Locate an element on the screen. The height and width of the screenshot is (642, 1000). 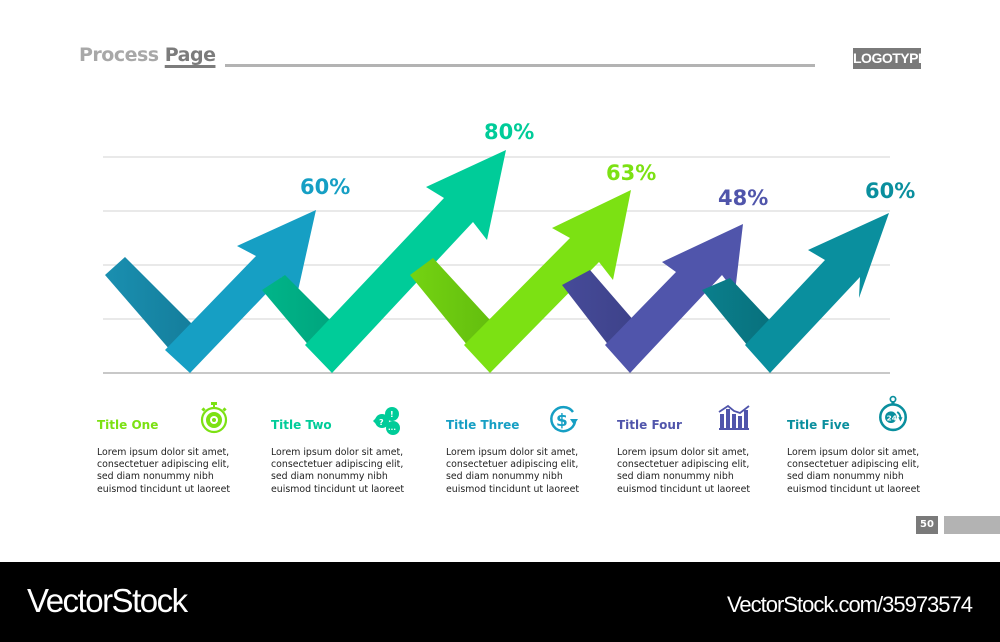
value-label-5: 60% is located at coordinates (890, 191).